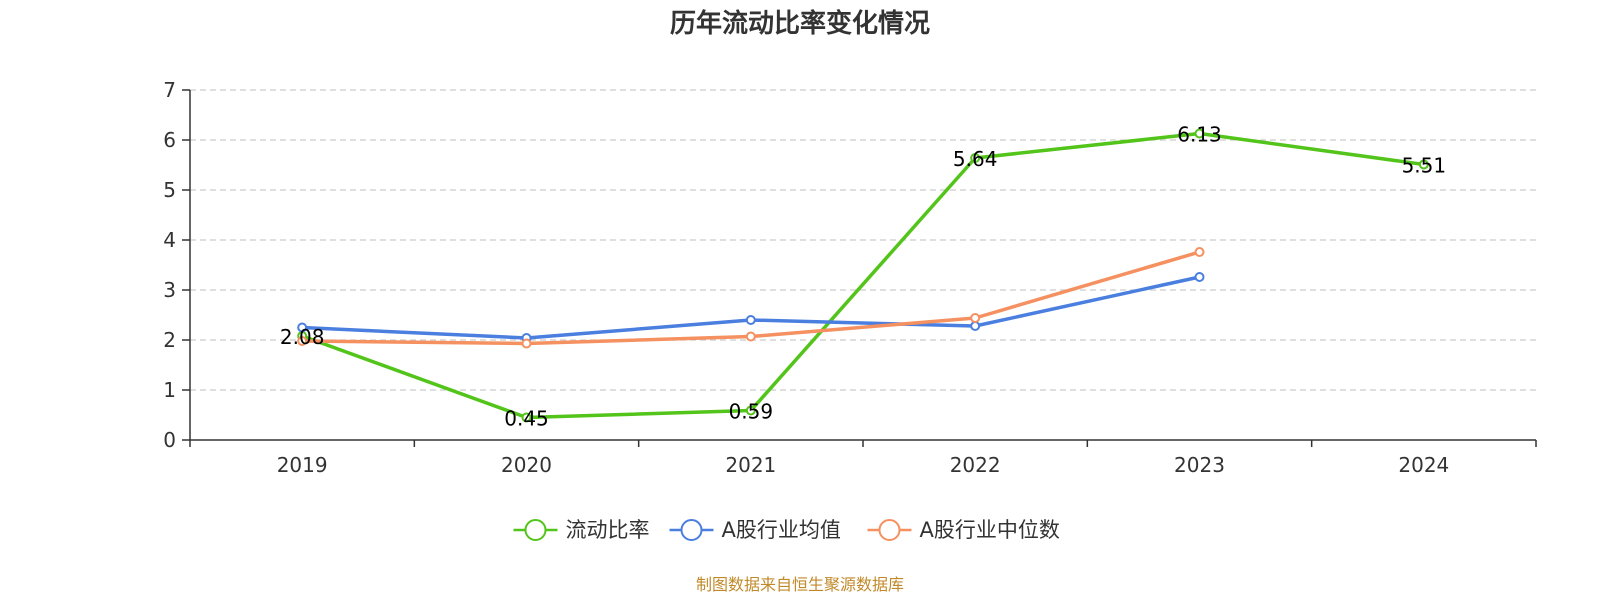  What do you see at coordinates (169, 290) in the screenshot?
I see `y-tick-label: 3` at bounding box center [169, 290].